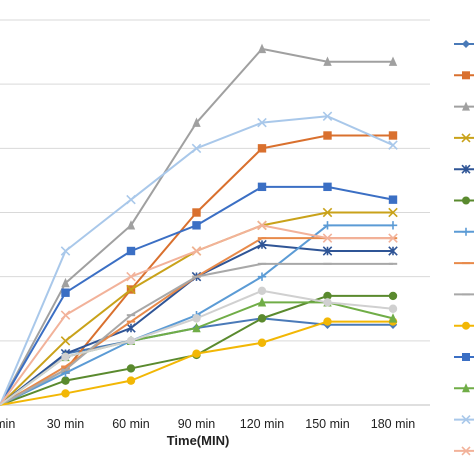 The image size is (474, 474). I want to click on x-tick-label: 0 min, so click(7, 424).